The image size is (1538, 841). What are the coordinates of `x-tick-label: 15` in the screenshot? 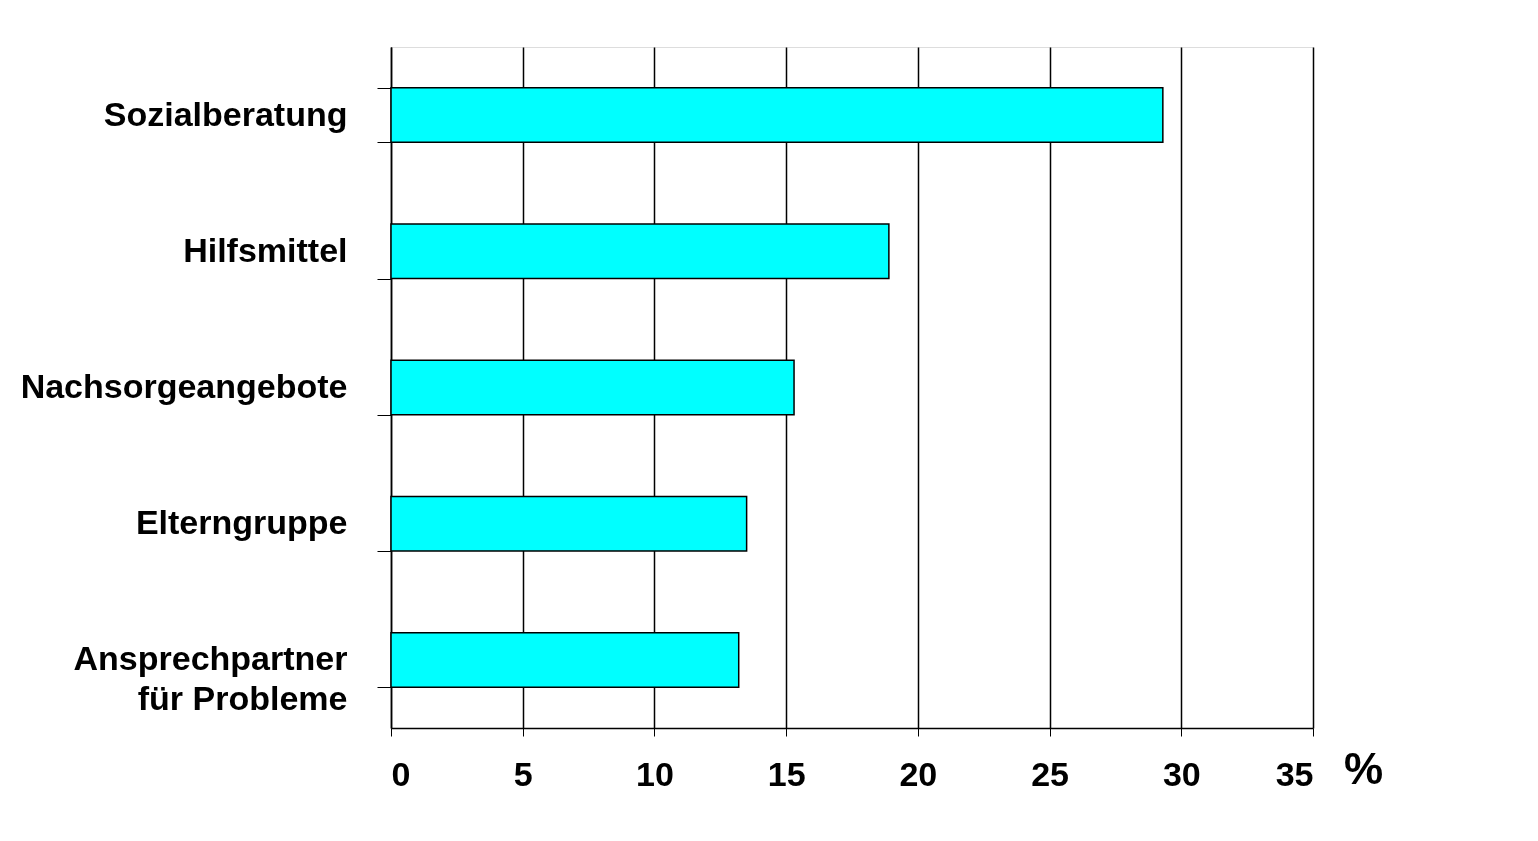 It's located at (786, 773).